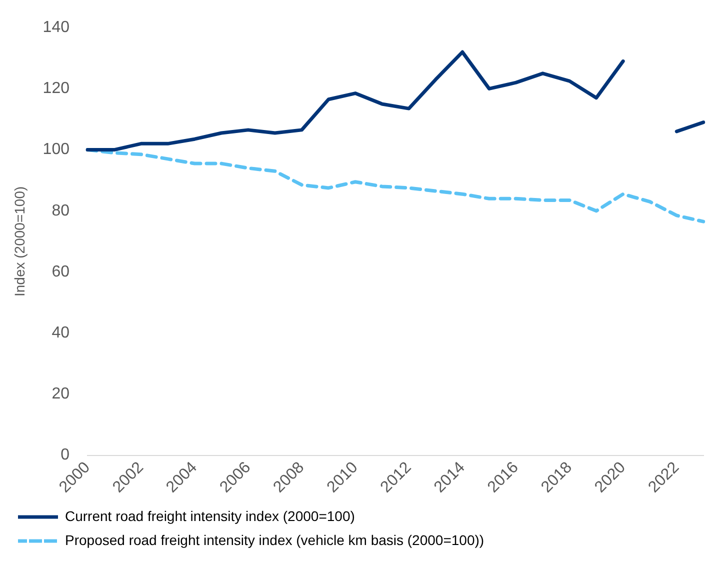 The image size is (728, 568). Describe the element at coordinates (61, 211) in the screenshot. I see `y-tick-label: 80` at that location.